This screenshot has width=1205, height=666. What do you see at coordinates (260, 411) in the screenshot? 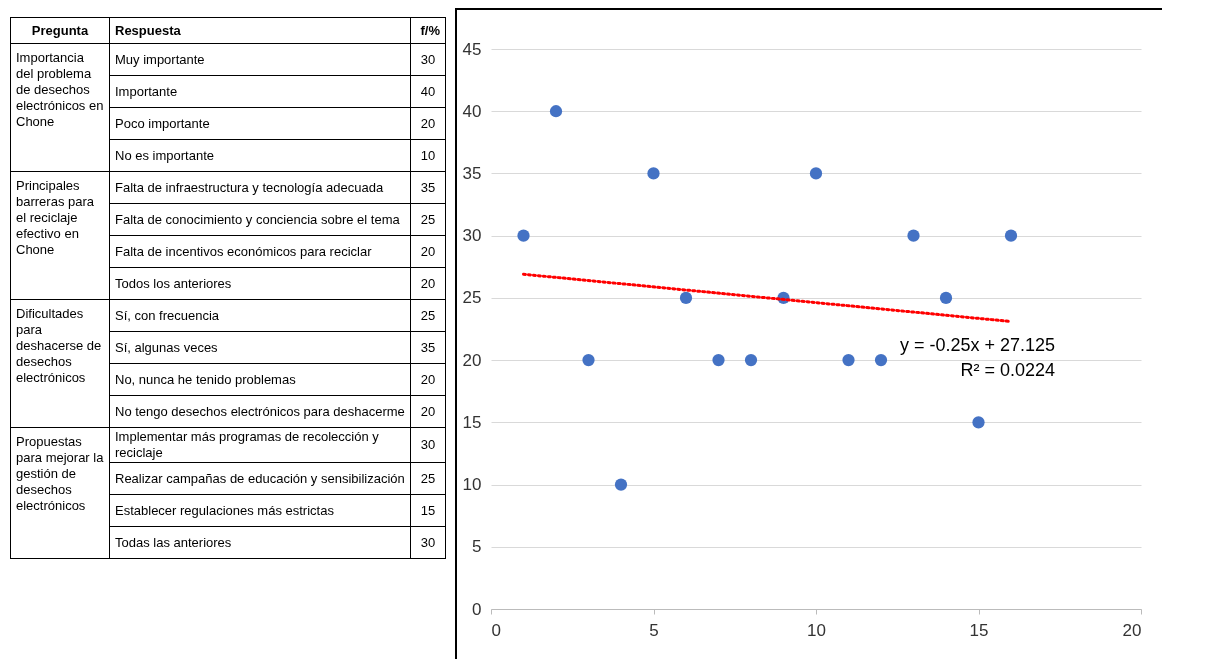
I see `text: No tengo desechos electrónicos para deshacerme` at bounding box center [260, 411].